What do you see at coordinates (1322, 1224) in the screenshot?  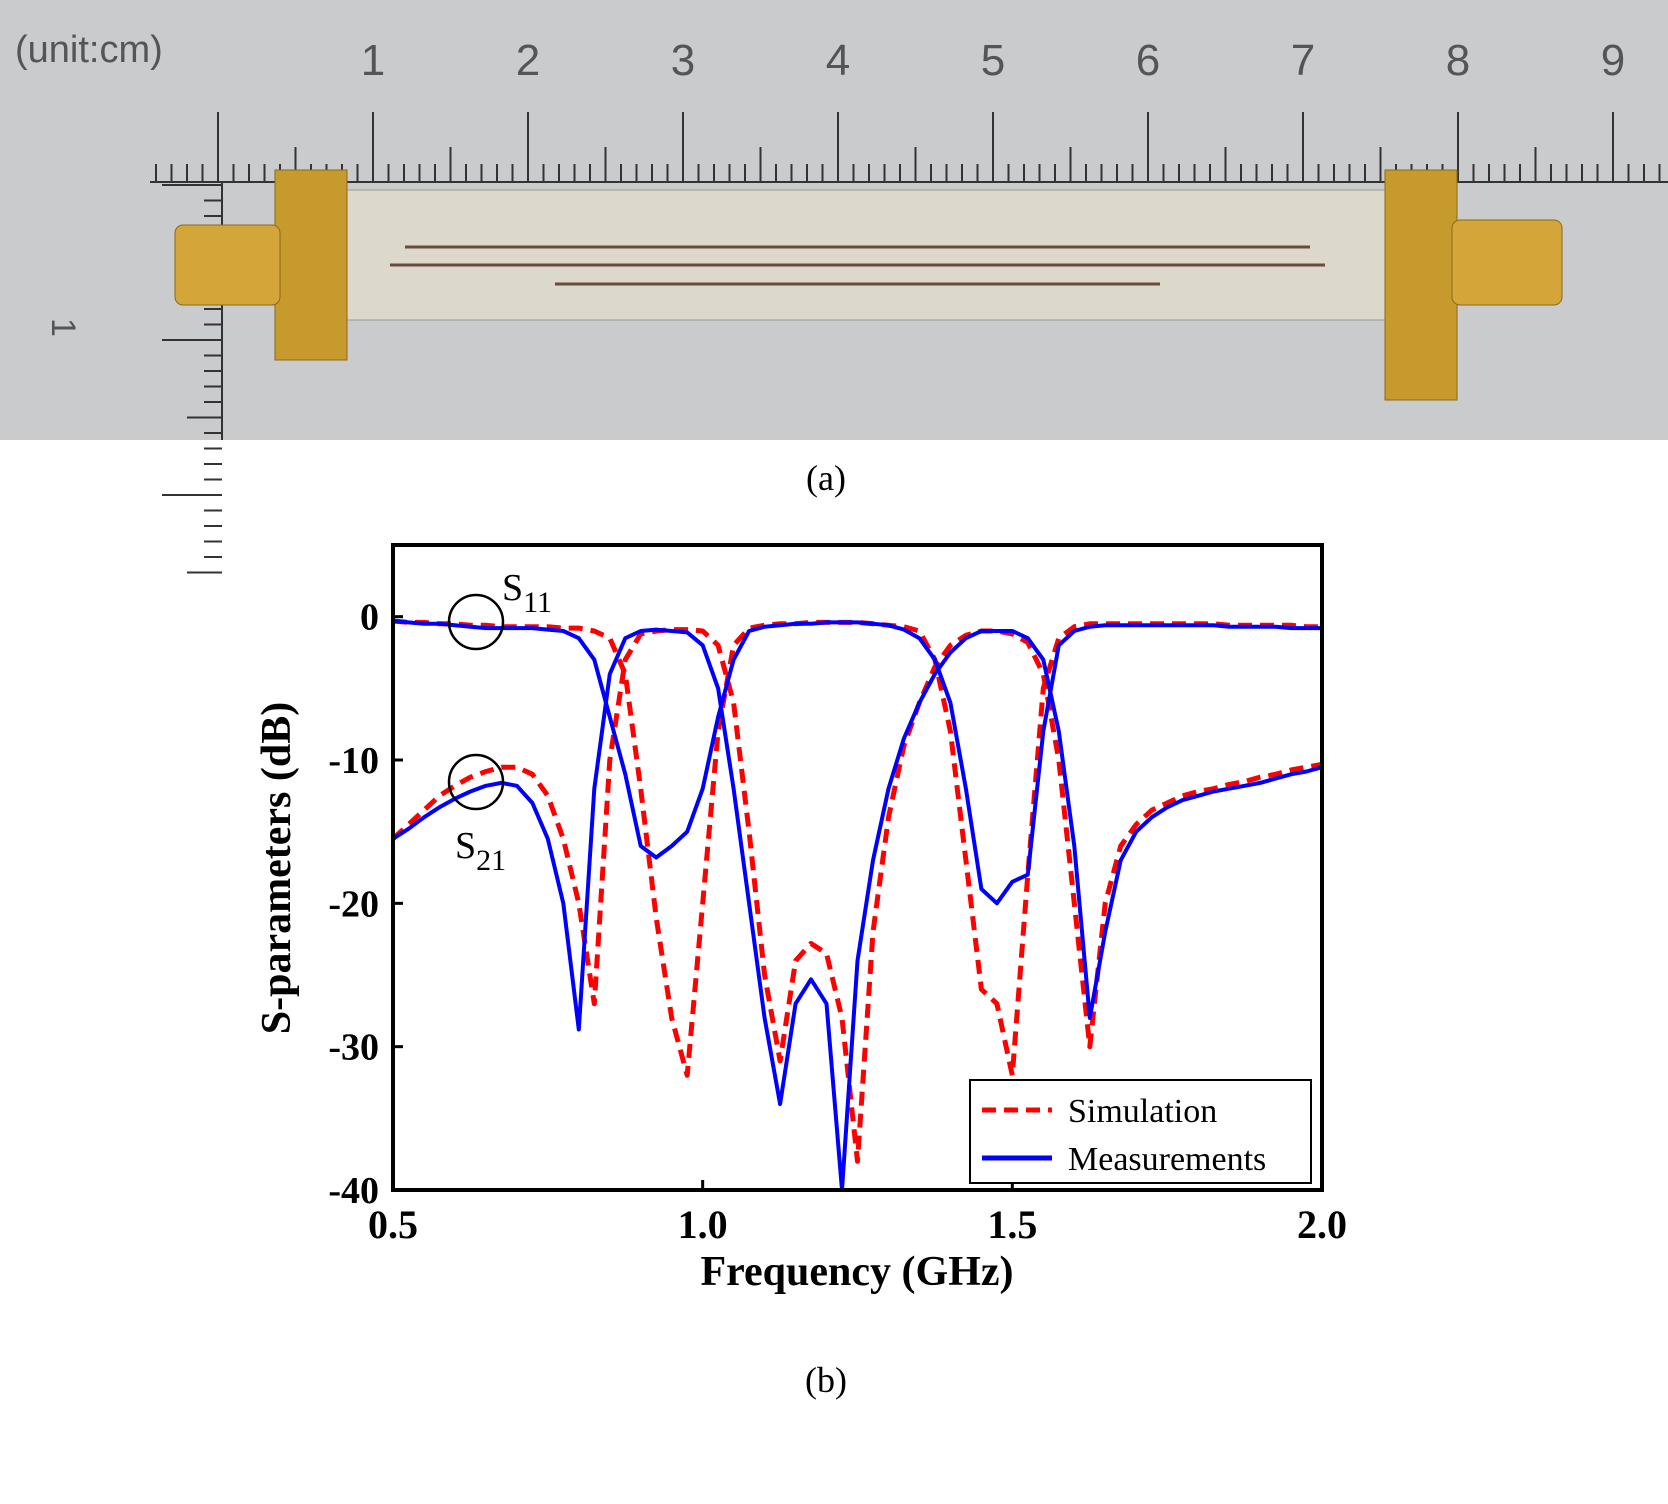 I see `x-tick-label: 2.0` at bounding box center [1322, 1224].